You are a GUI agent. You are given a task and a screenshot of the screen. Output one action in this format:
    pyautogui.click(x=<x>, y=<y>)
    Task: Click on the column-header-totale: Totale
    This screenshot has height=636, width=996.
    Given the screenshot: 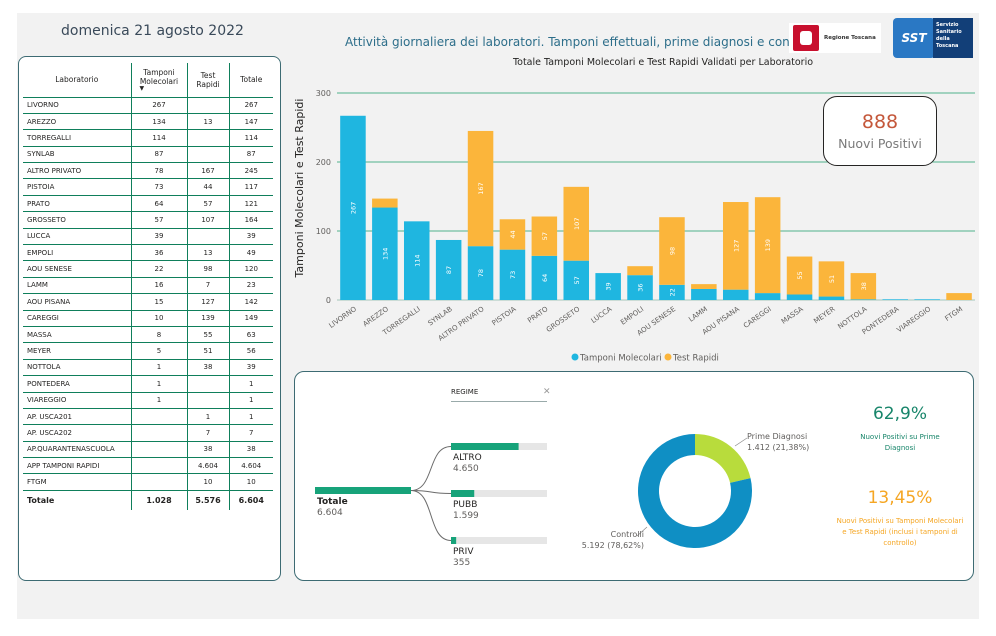 What is the action you would take?
    pyautogui.click(x=251, y=80)
    